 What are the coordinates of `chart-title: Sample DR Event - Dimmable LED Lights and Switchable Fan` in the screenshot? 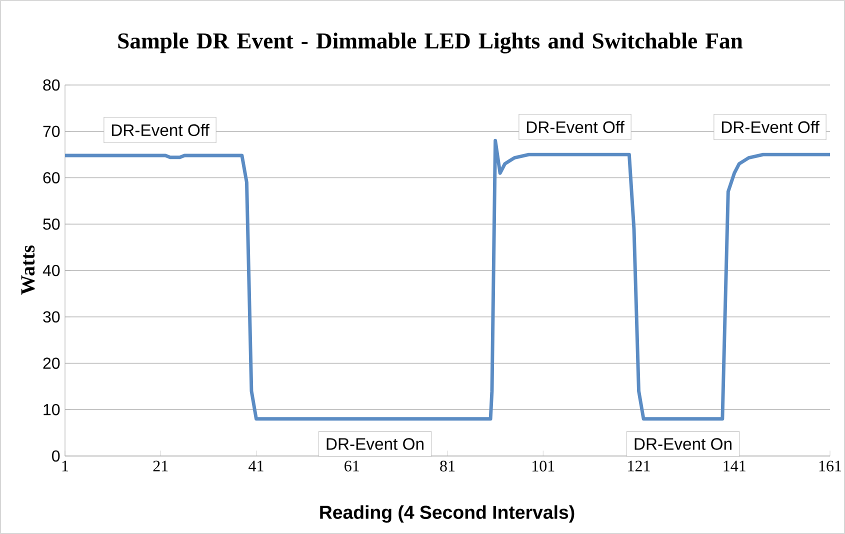 It's located at (430, 43).